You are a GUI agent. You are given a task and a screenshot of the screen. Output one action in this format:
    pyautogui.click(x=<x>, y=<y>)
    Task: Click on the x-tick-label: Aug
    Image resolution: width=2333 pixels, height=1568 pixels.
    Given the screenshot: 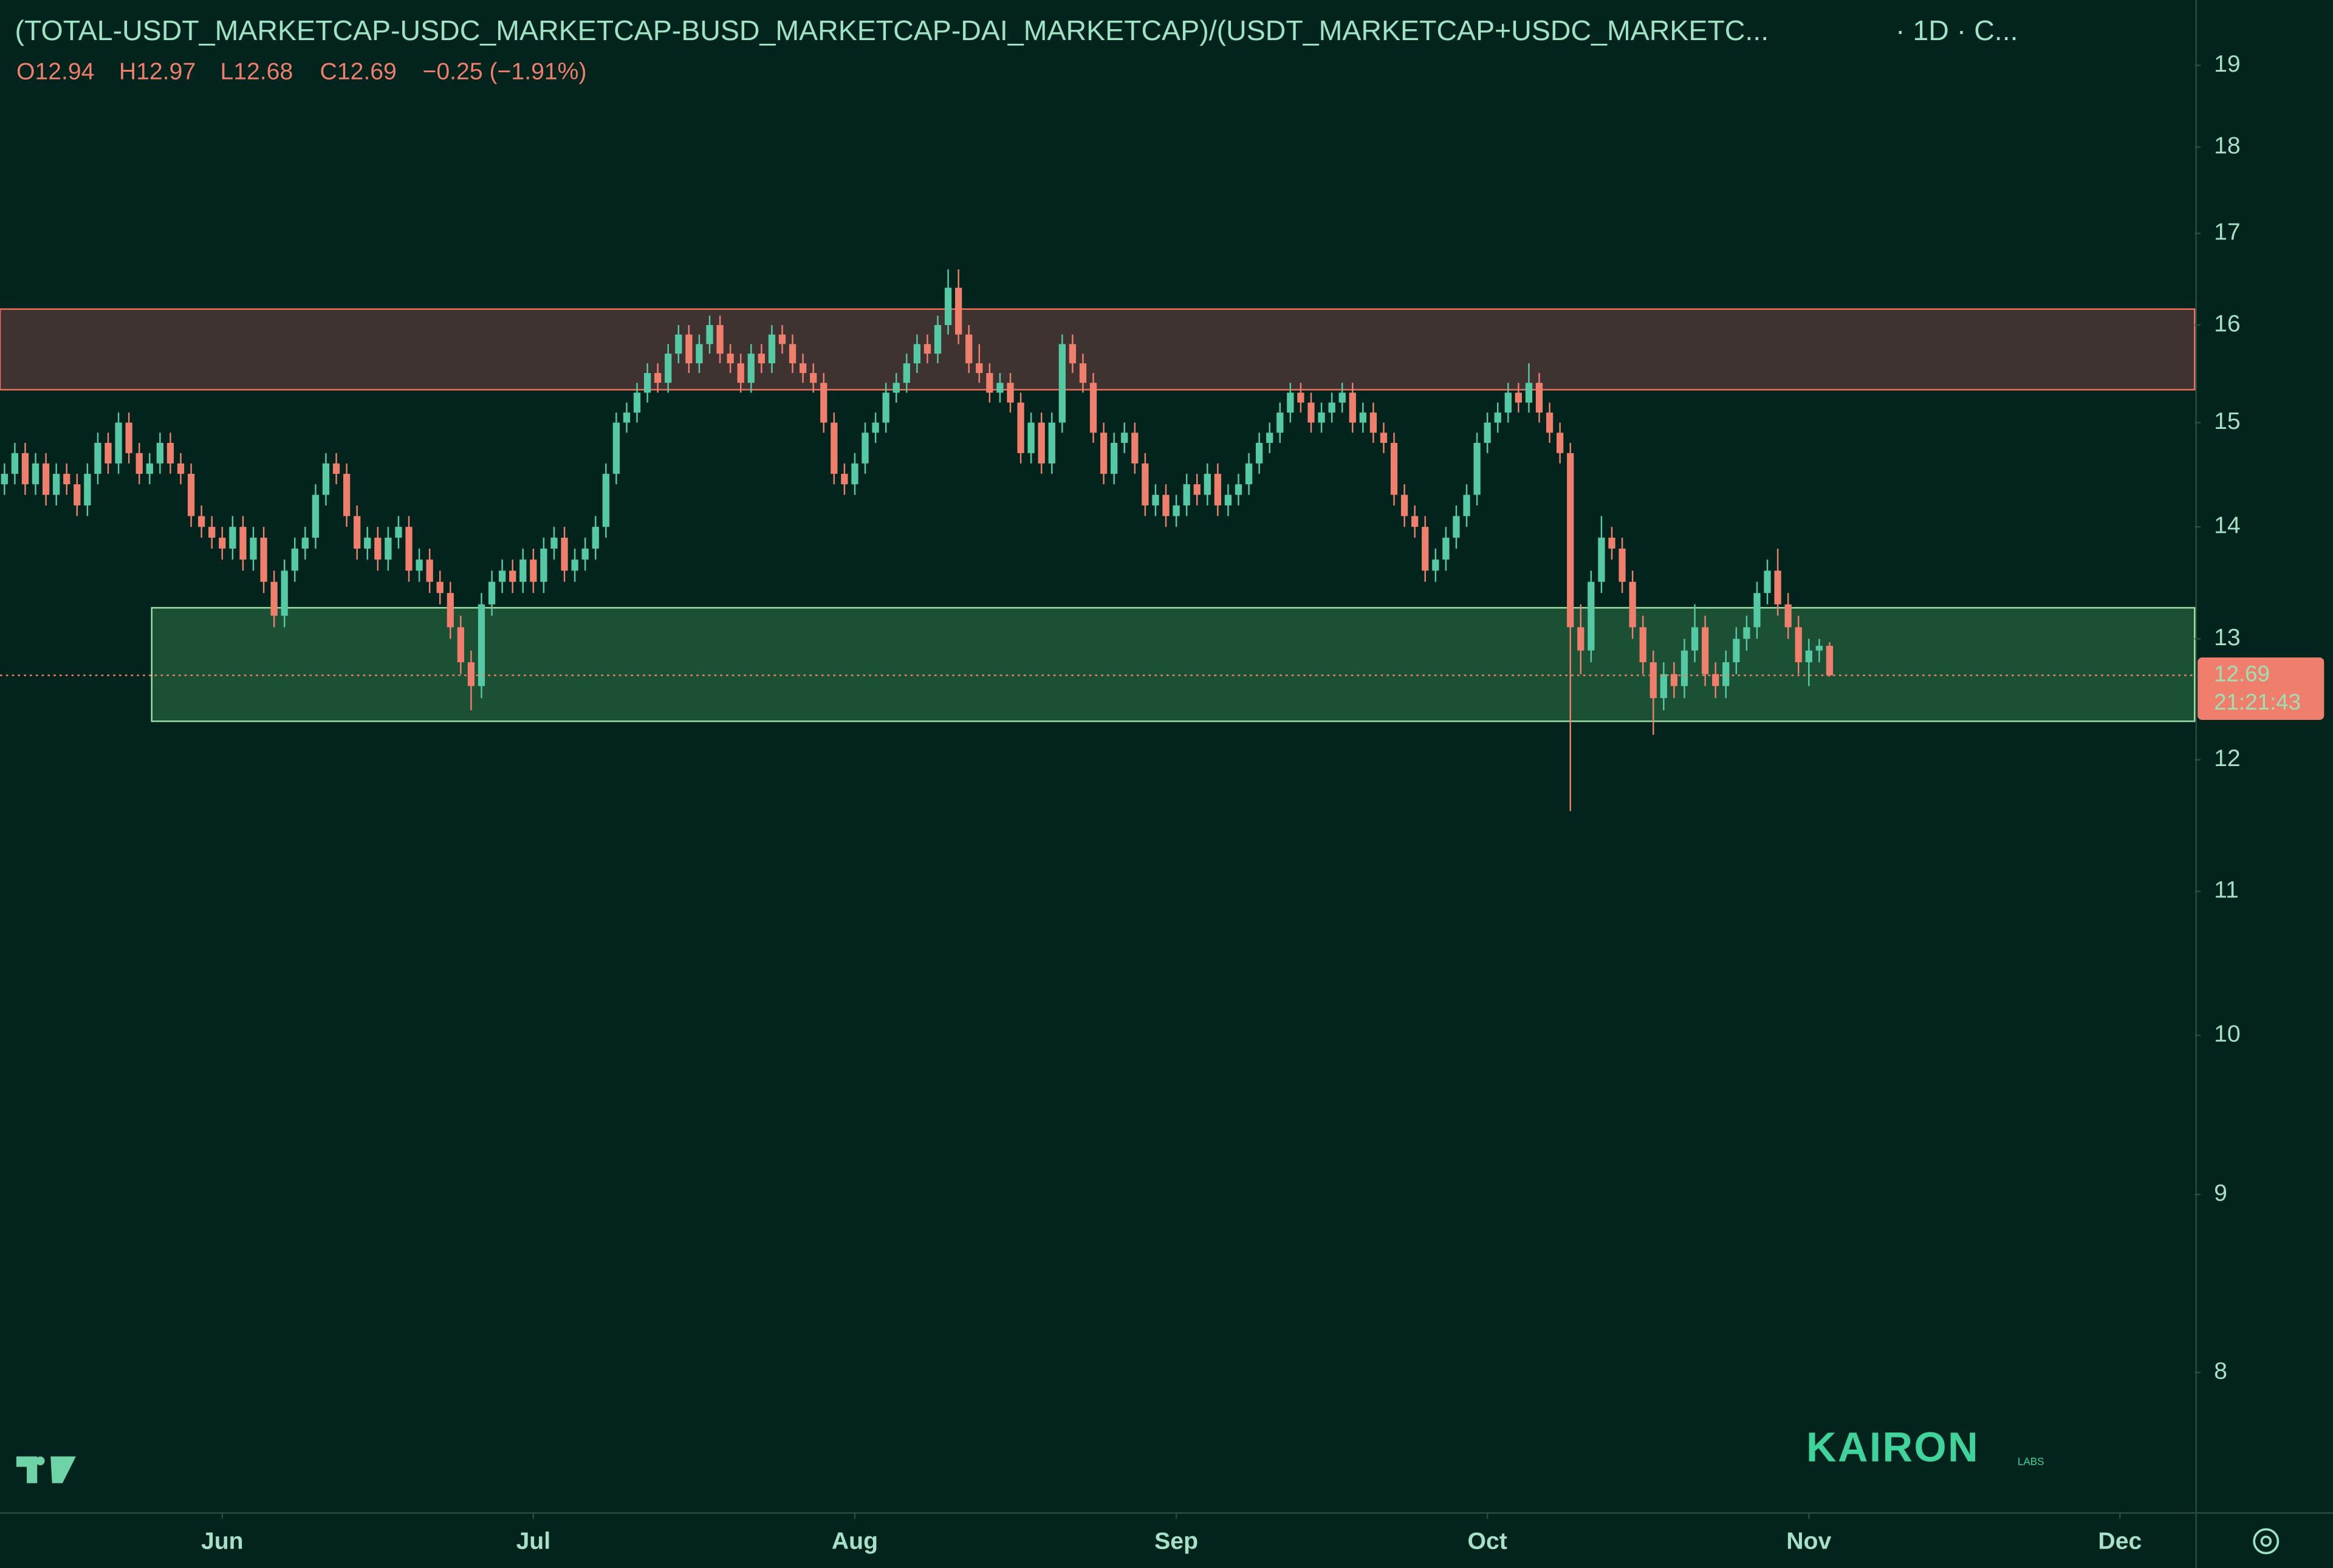 What is the action you would take?
    pyautogui.click(x=855, y=1542)
    